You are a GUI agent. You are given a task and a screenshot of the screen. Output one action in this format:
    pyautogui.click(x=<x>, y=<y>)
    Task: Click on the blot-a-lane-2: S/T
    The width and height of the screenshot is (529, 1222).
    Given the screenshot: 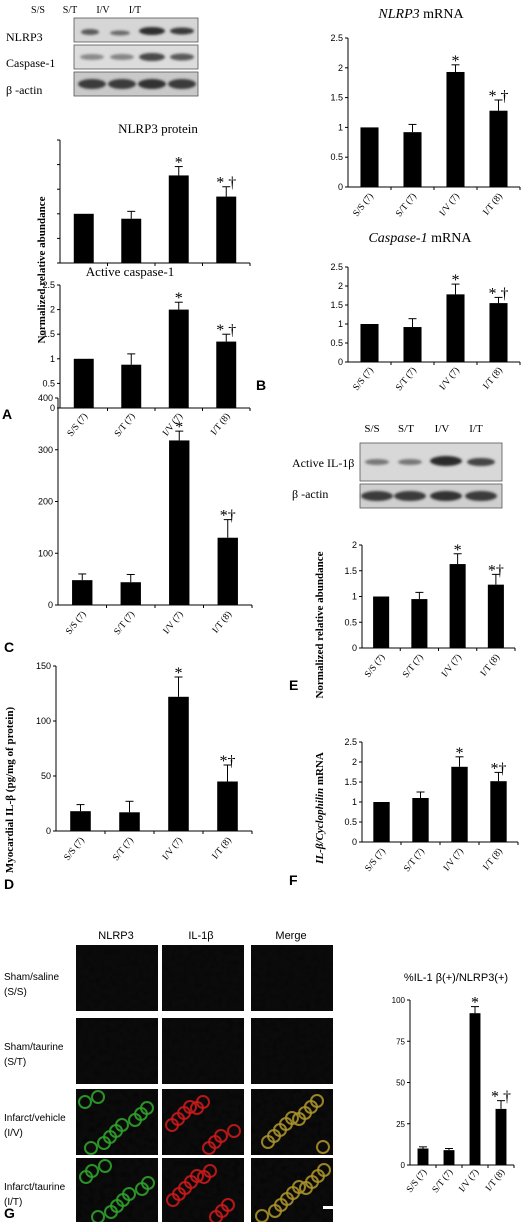 What is the action you would take?
    pyautogui.click(x=70, y=10)
    